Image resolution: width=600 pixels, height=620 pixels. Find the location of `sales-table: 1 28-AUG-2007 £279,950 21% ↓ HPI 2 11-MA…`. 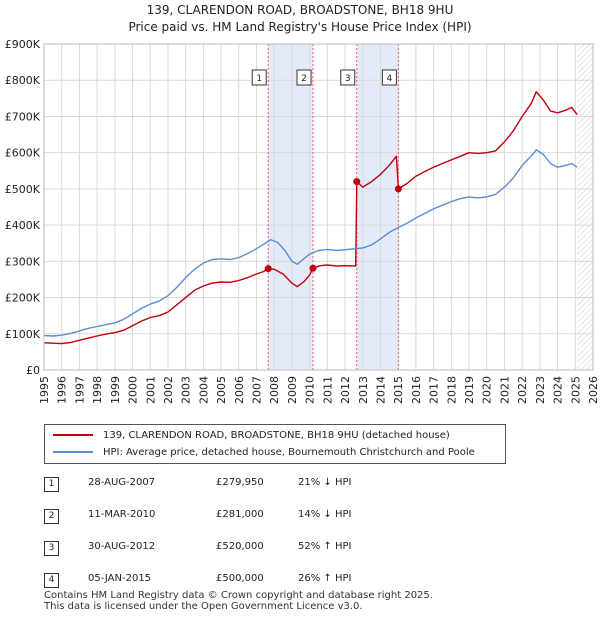

sales-table: 1 28-AUG-2007 £279,950 21% ↓ HPI 2 11-MA… is located at coordinates (250, 538).